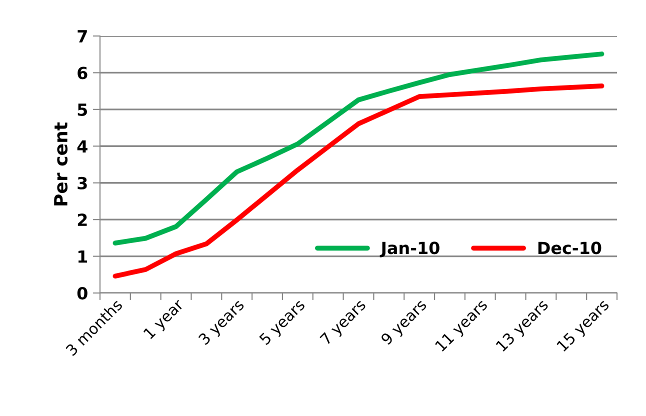 This screenshot has width=646, height=416. What do you see at coordinates (82, 293) in the screenshot?
I see `y-tick-label: 0` at bounding box center [82, 293].